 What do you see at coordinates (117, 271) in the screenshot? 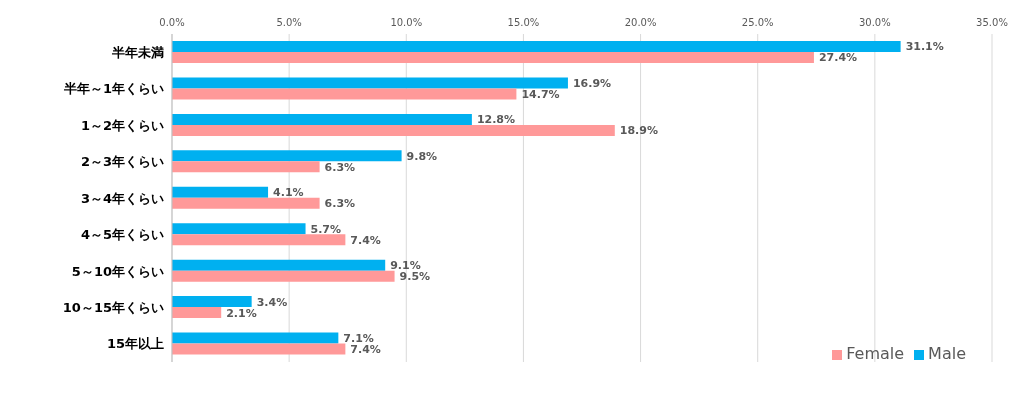
I see `y-tick-label: 5～10年くらい` at bounding box center [117, 271].